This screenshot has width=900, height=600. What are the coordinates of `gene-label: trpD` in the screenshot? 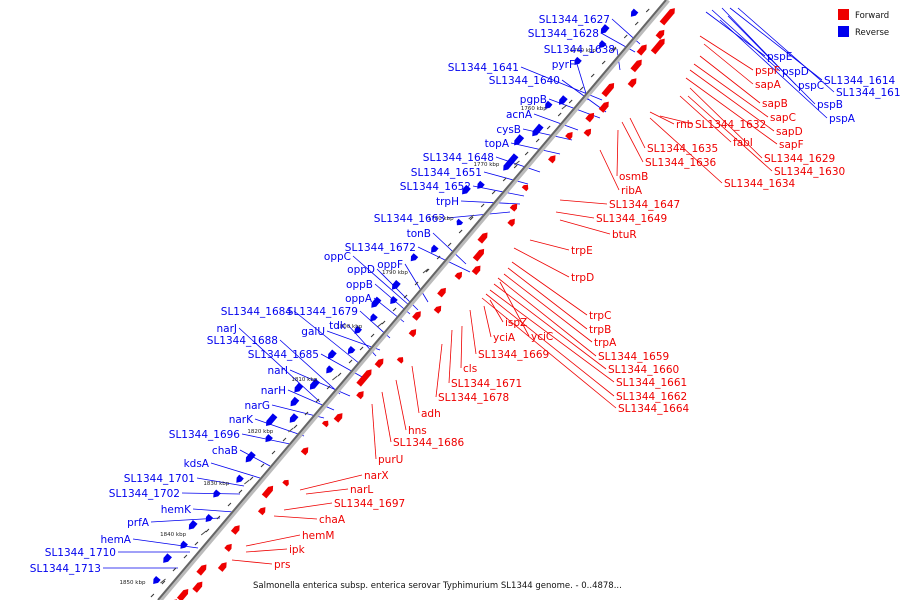 It's located at (582, 278).